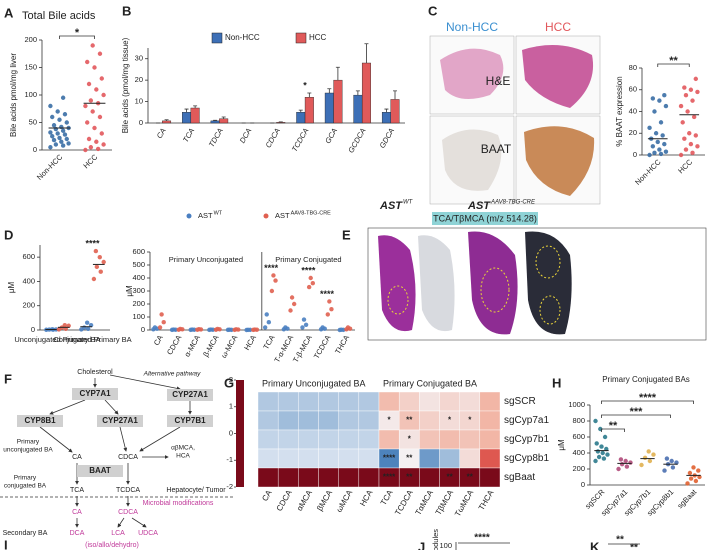 Image resolution: width=715 pixels, height=550 pixels. I want to click on x-tick-label: GCA, so click(331, 135).